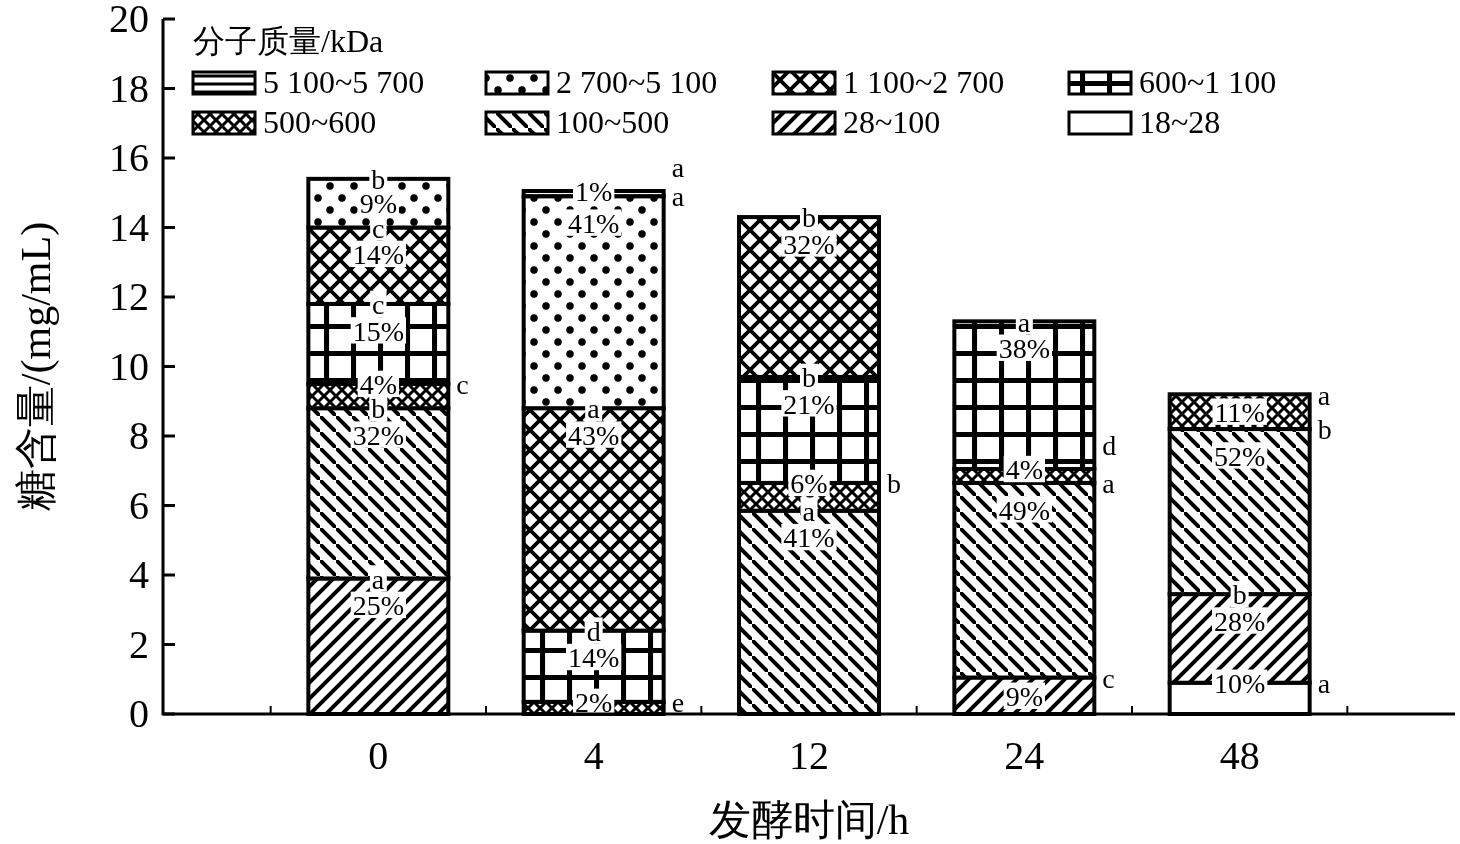 The image size is (1460, 844). I want to click on y-tick-label: 20, so click(129, 20).